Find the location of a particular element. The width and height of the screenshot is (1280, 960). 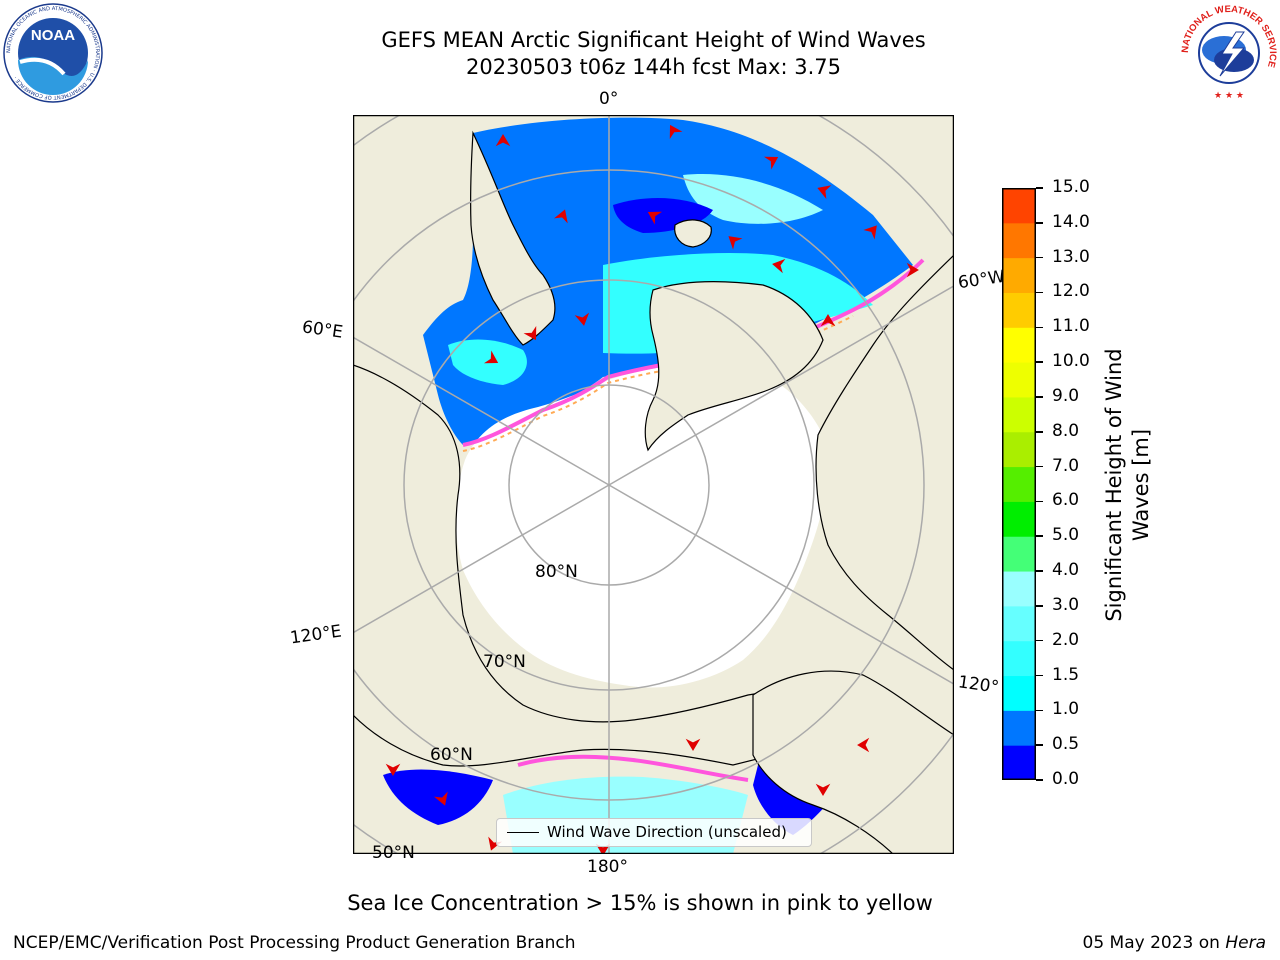

greenland-land is located at coordinates (734, 366).